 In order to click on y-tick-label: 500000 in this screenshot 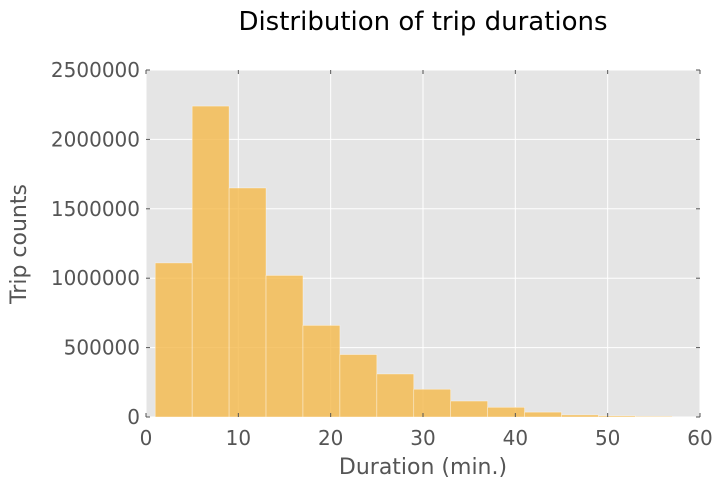, I will do `click(102, 348)`.